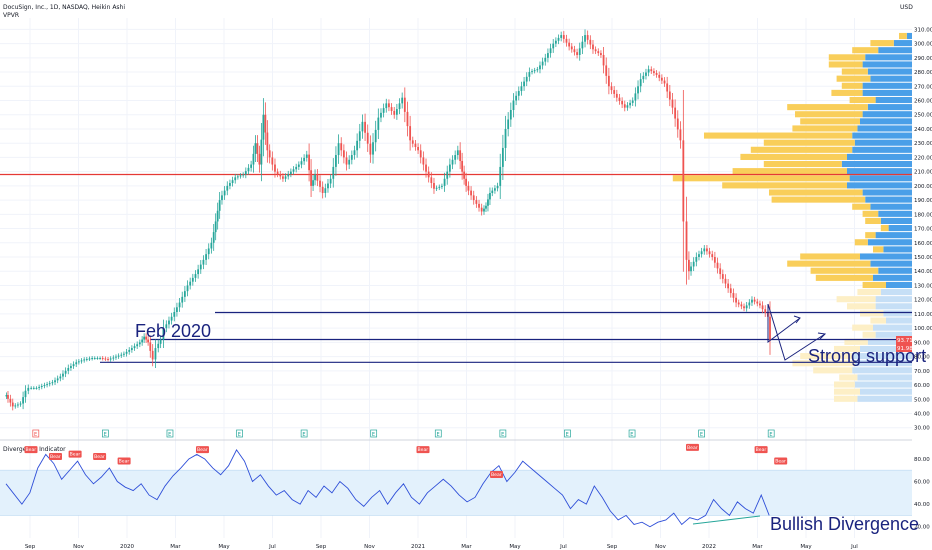  What do you see at coordinates (922, 505) in the screenshot?
I see `oscillator-tick-label: 40.00` at bounding box center [922, 505].